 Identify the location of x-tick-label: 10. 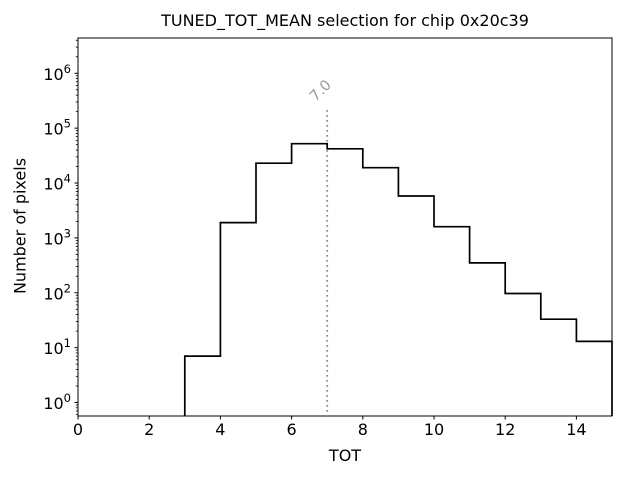
(434, 429).